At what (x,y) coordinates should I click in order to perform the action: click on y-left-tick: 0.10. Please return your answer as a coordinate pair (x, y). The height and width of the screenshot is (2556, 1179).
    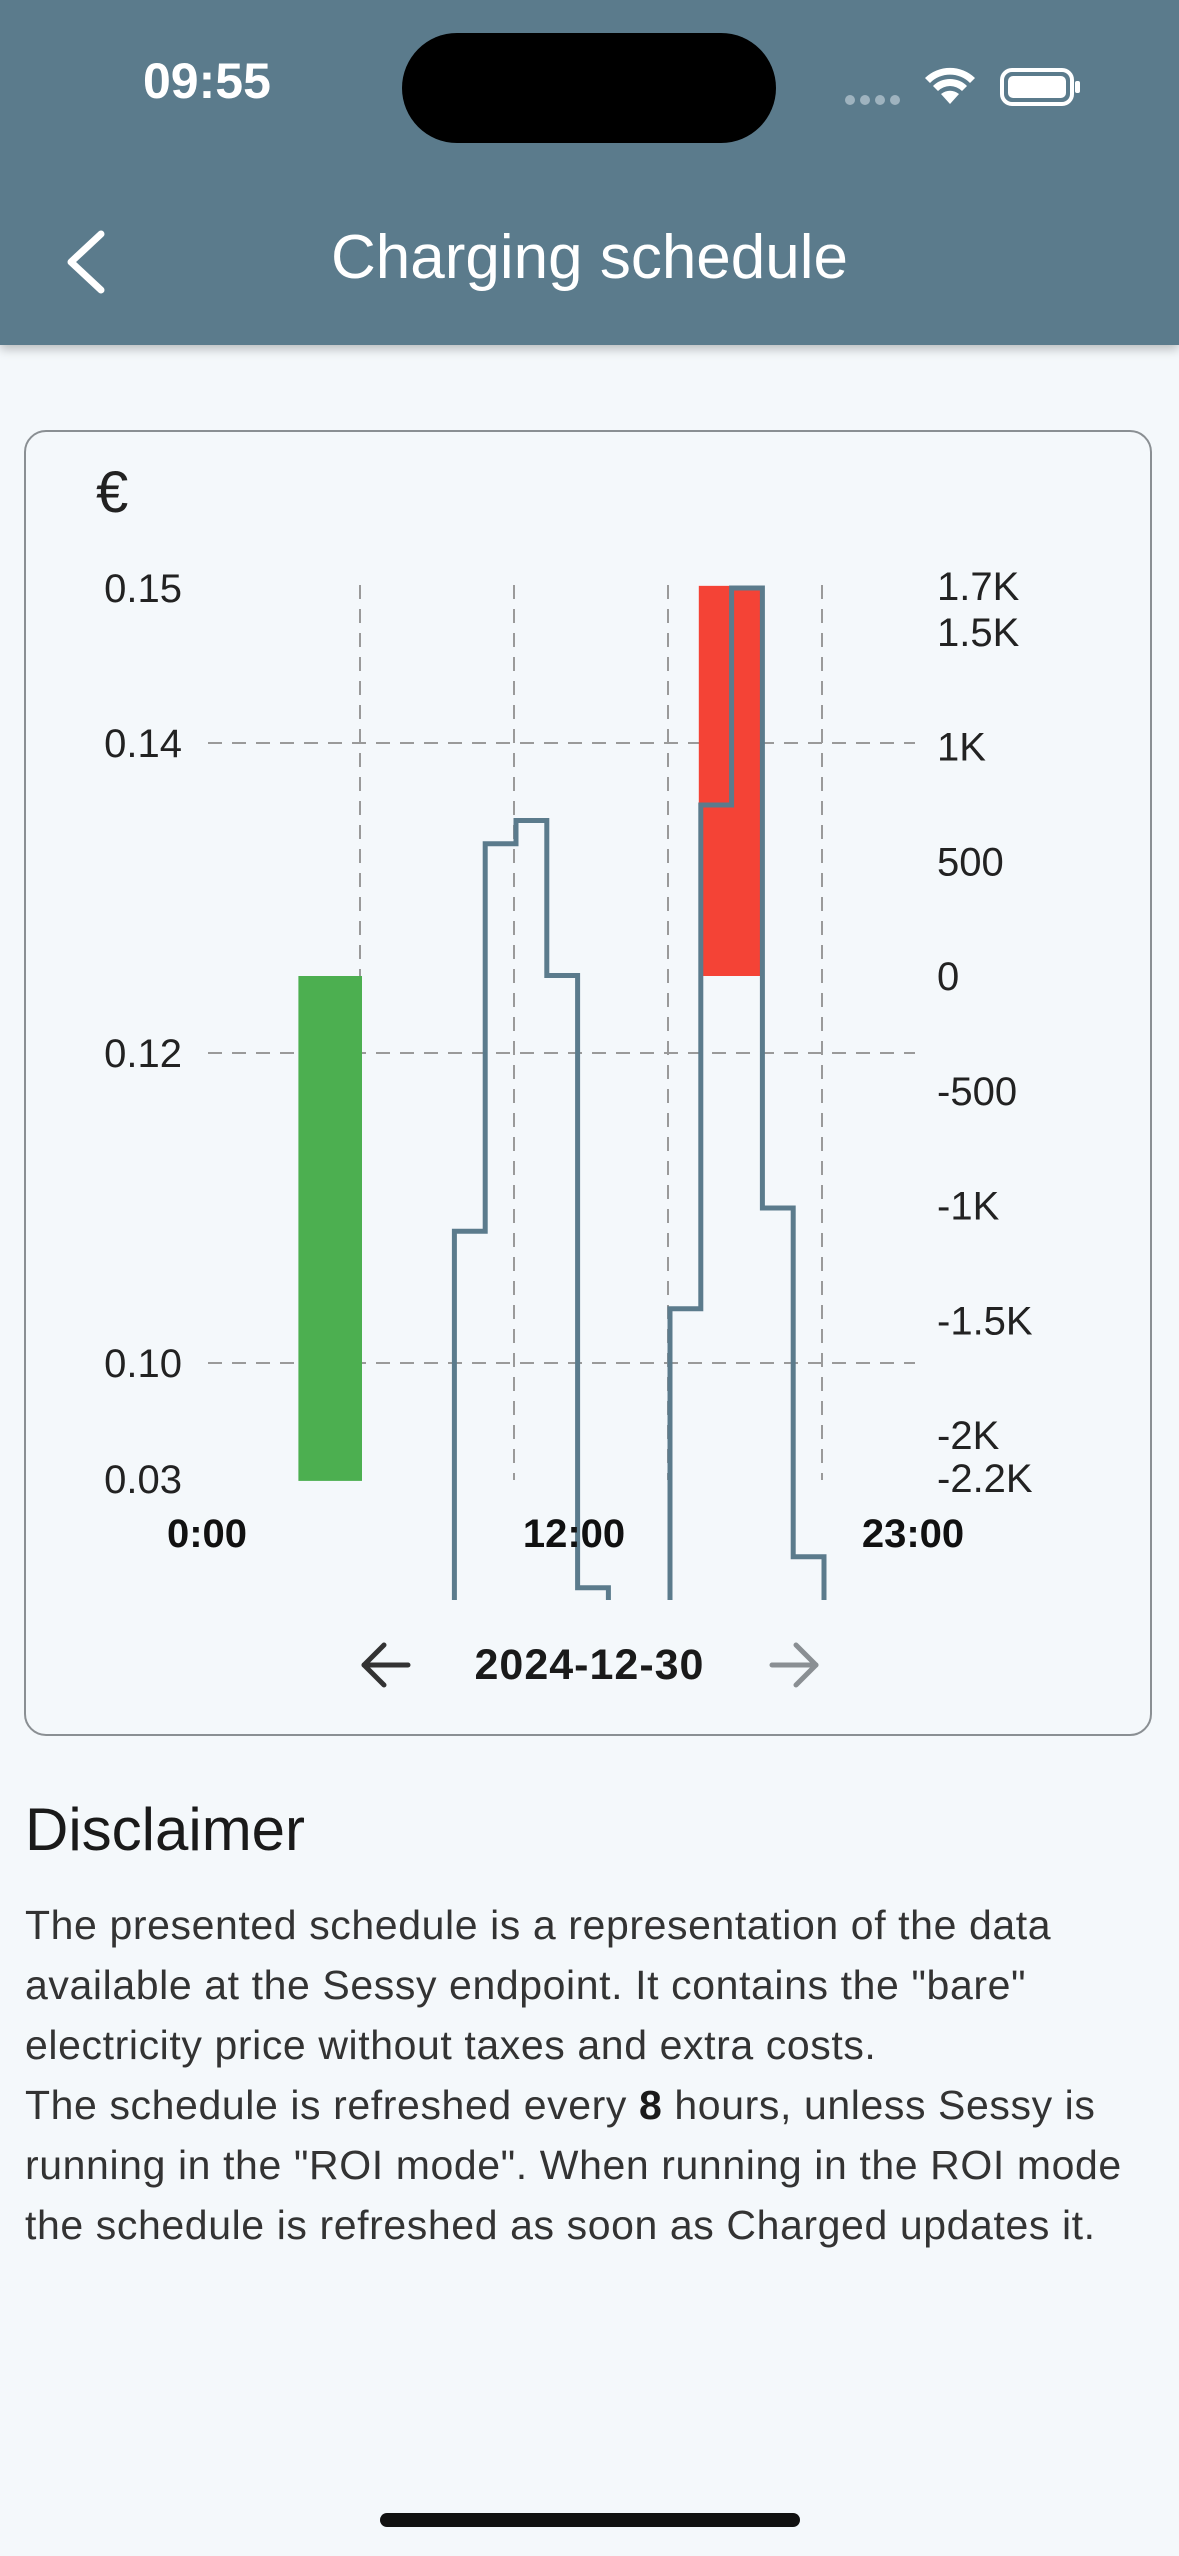
    Looking at the image, I should click on (143, 1364).